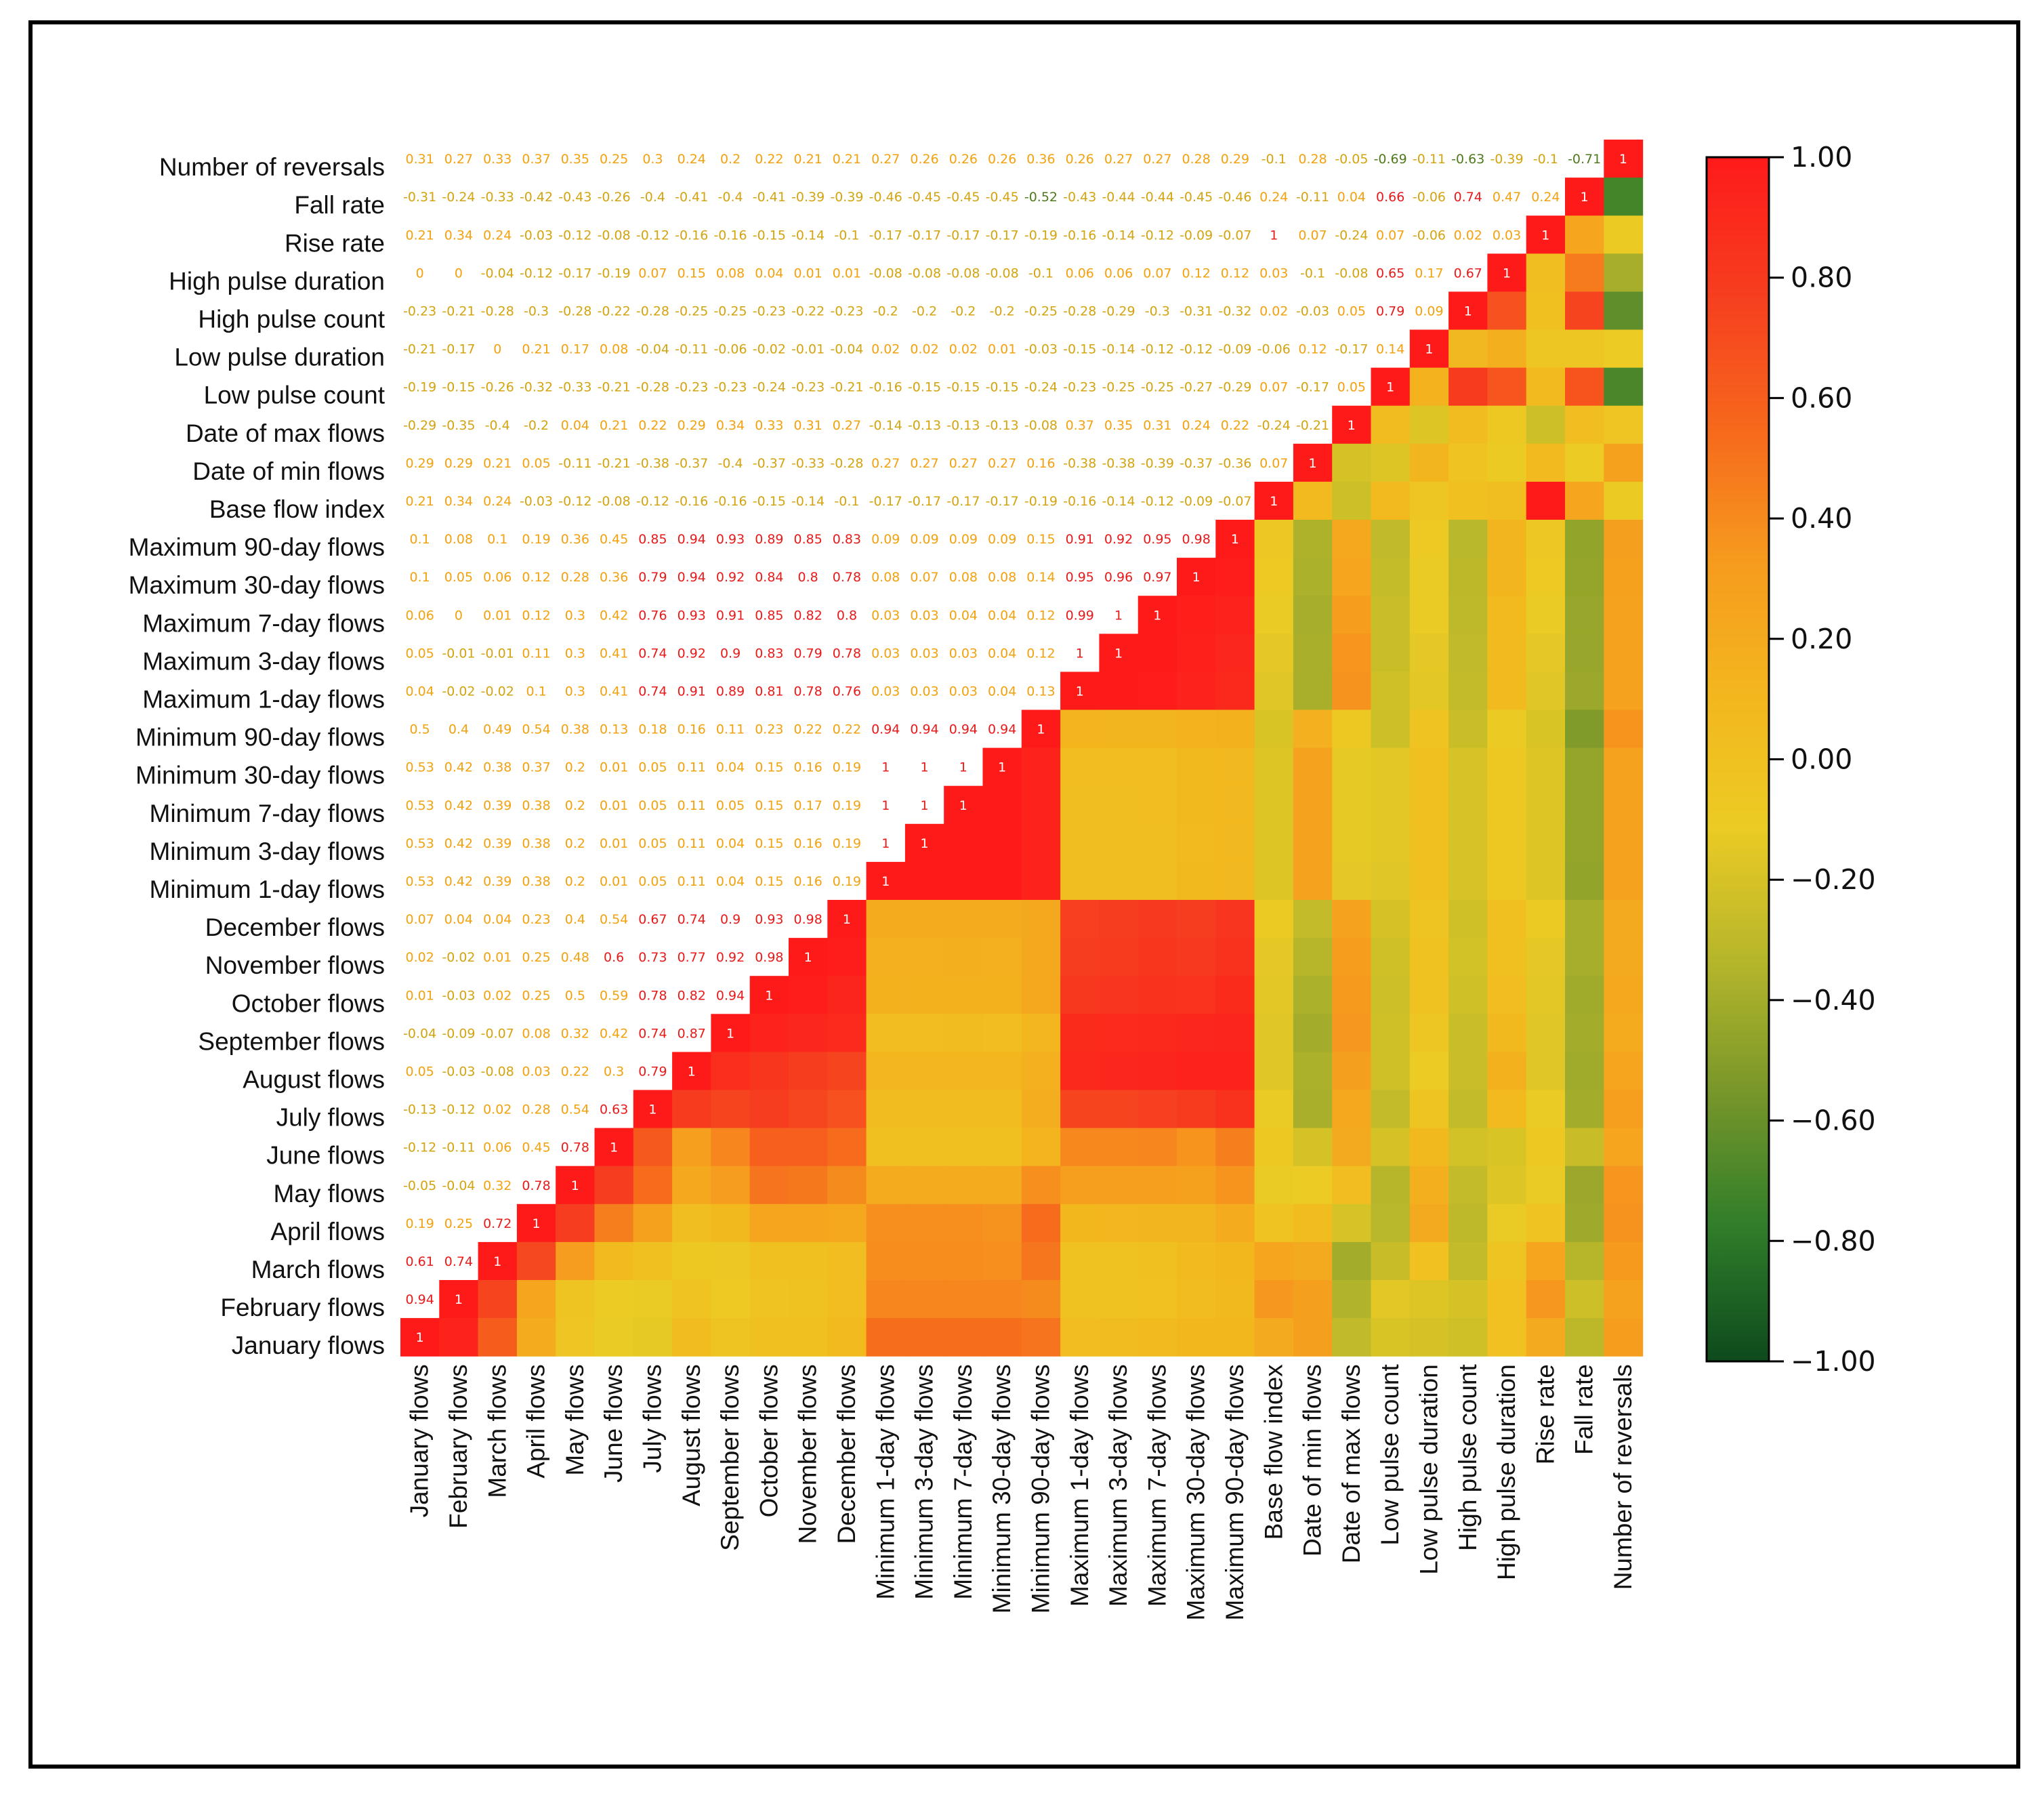 This screenshot has width=2044, height=1793. I want to click on cell-value-label: 0.8, so click(808, 577).